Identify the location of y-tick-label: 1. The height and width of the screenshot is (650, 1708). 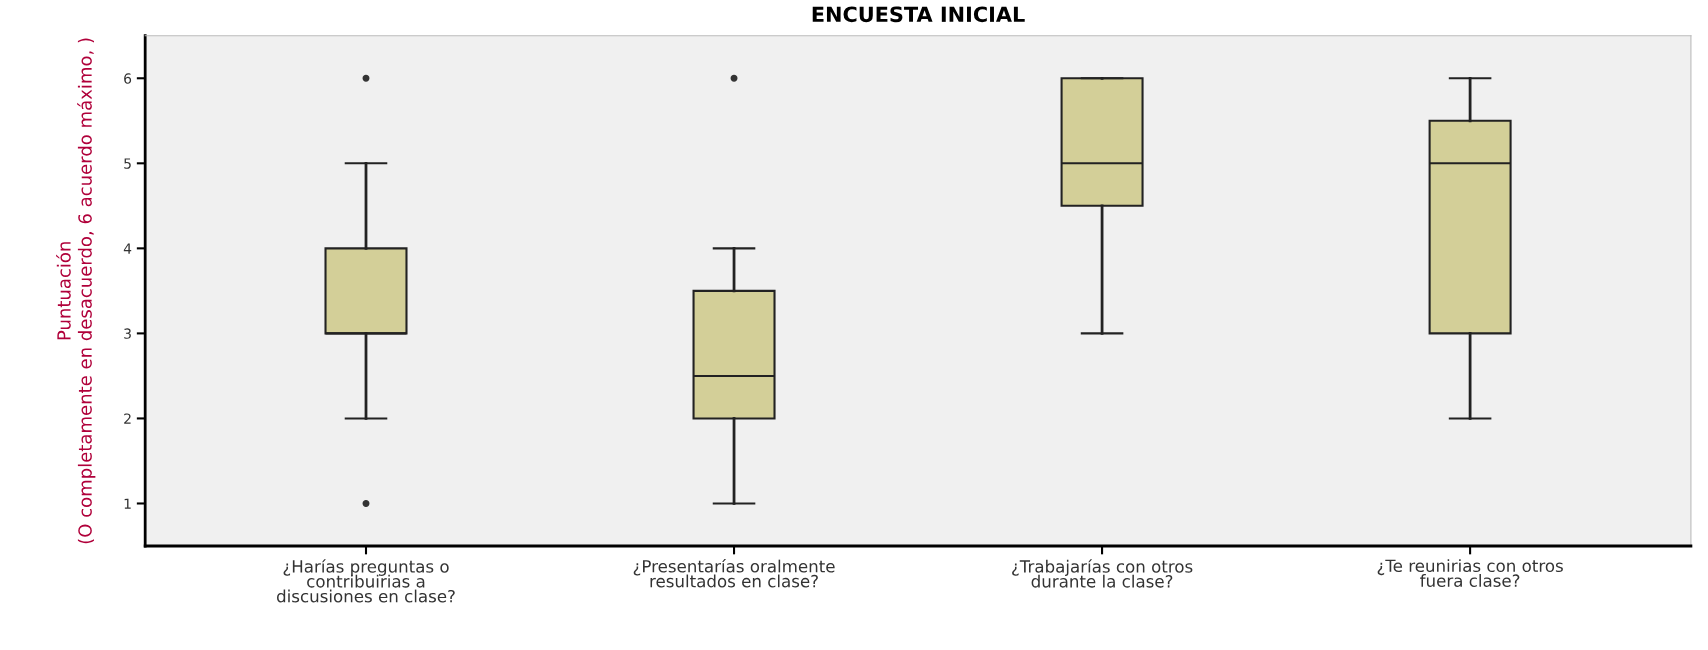
(127, 503).